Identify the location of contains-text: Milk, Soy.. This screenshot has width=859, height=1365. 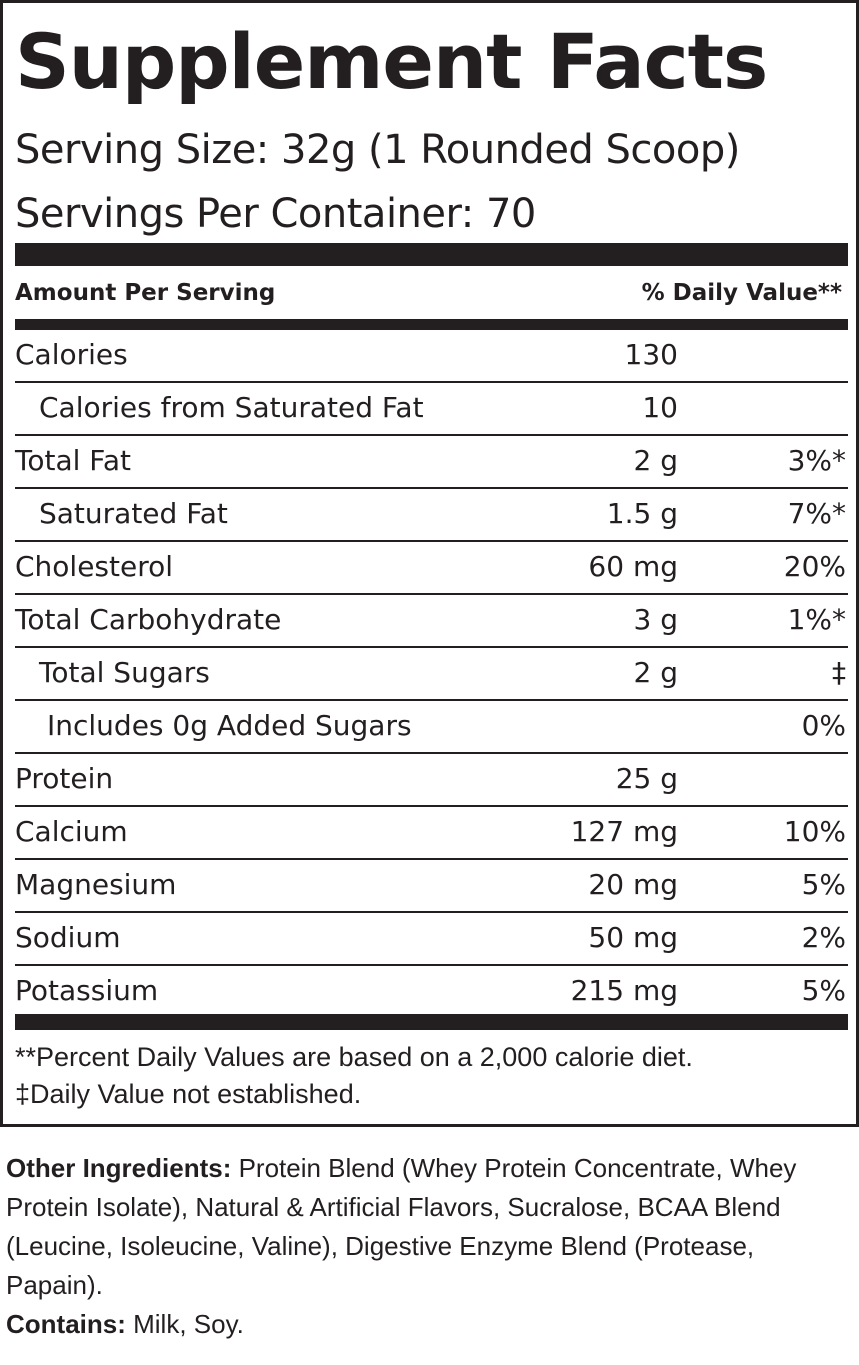
(184, 1324).